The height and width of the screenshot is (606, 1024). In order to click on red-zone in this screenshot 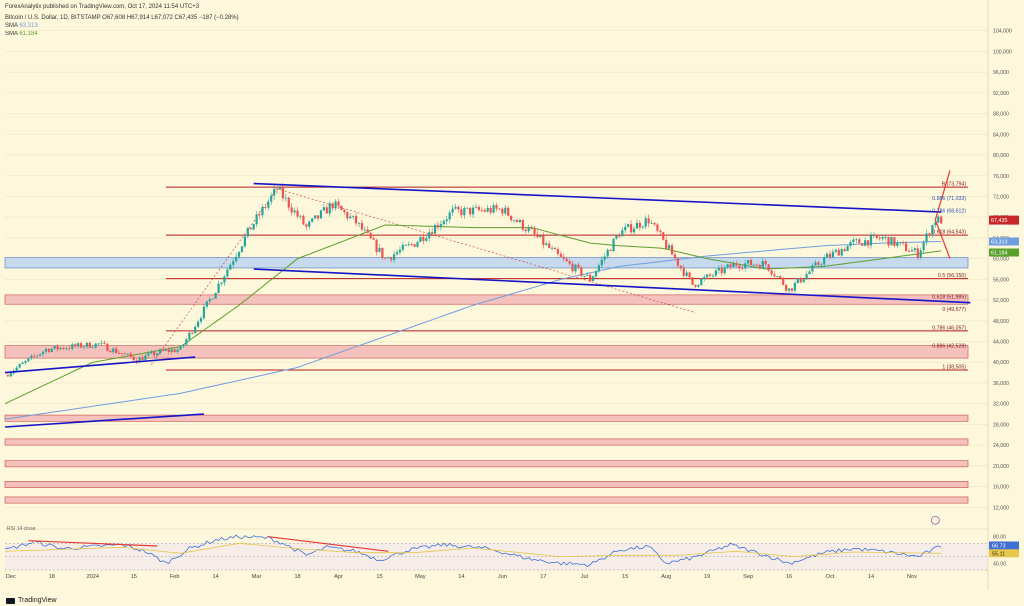, I will do `click(486, 500)`.